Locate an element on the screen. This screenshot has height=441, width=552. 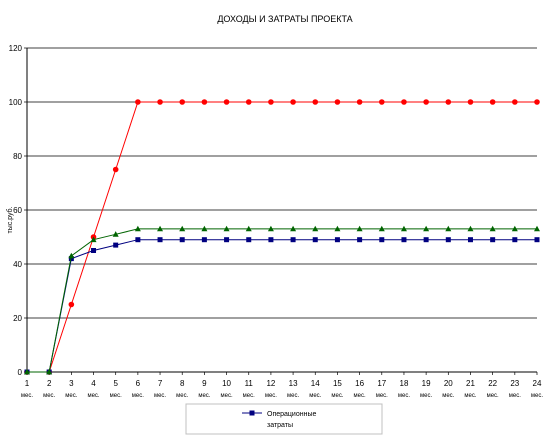
legend-marker-square is located at coordinates (252, 413).